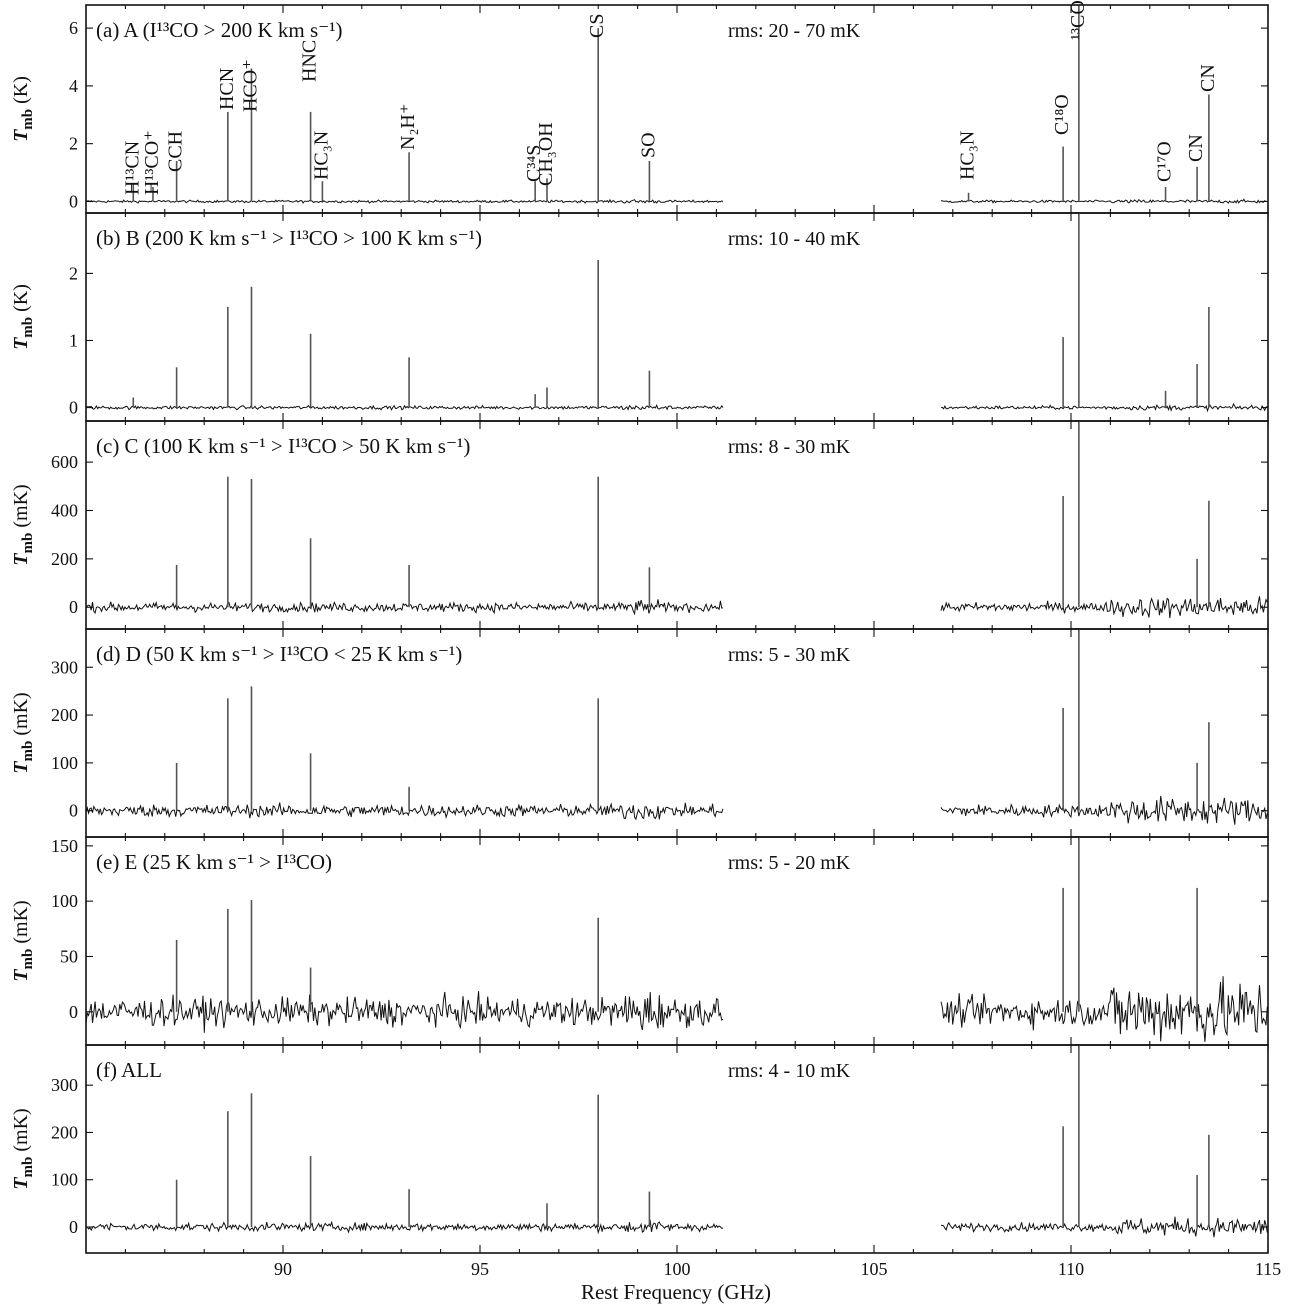  I want to click on y-tick-label: 4, so click(73, 86).